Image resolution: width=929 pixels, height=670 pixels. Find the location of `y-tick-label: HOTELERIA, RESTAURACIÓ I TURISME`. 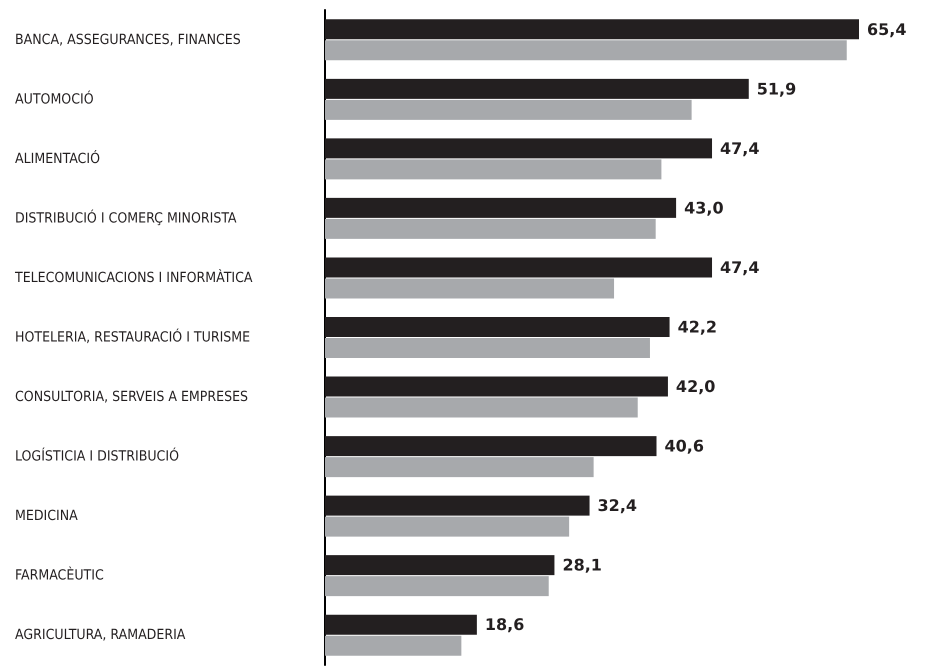

y-tick-label: HOTELERIA, RESTAURACIÓ I TURISME is located at coordinates (132, 337).